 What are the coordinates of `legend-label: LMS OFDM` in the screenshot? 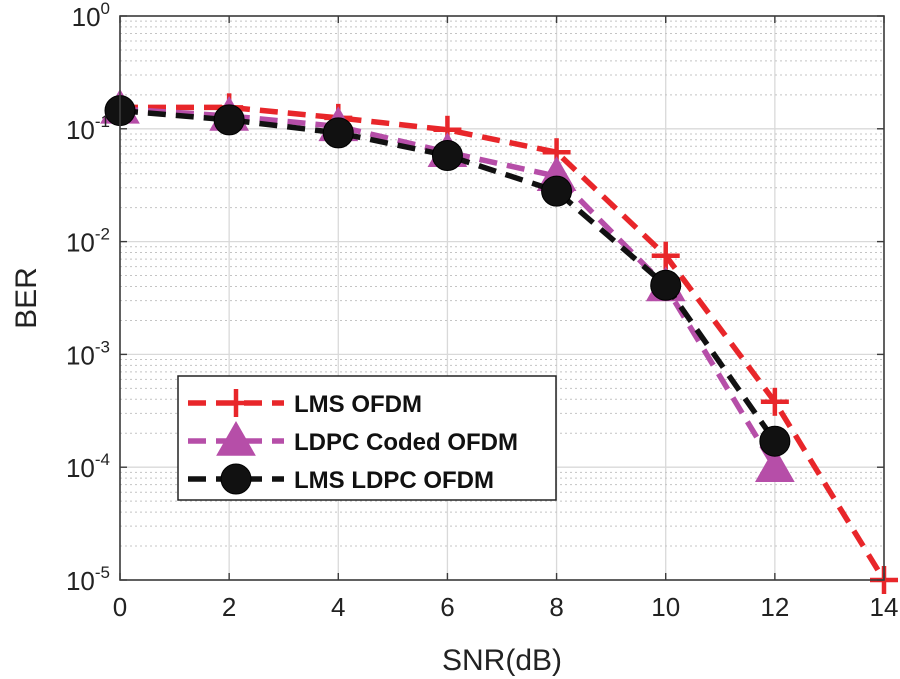 It's located at (358, 404).